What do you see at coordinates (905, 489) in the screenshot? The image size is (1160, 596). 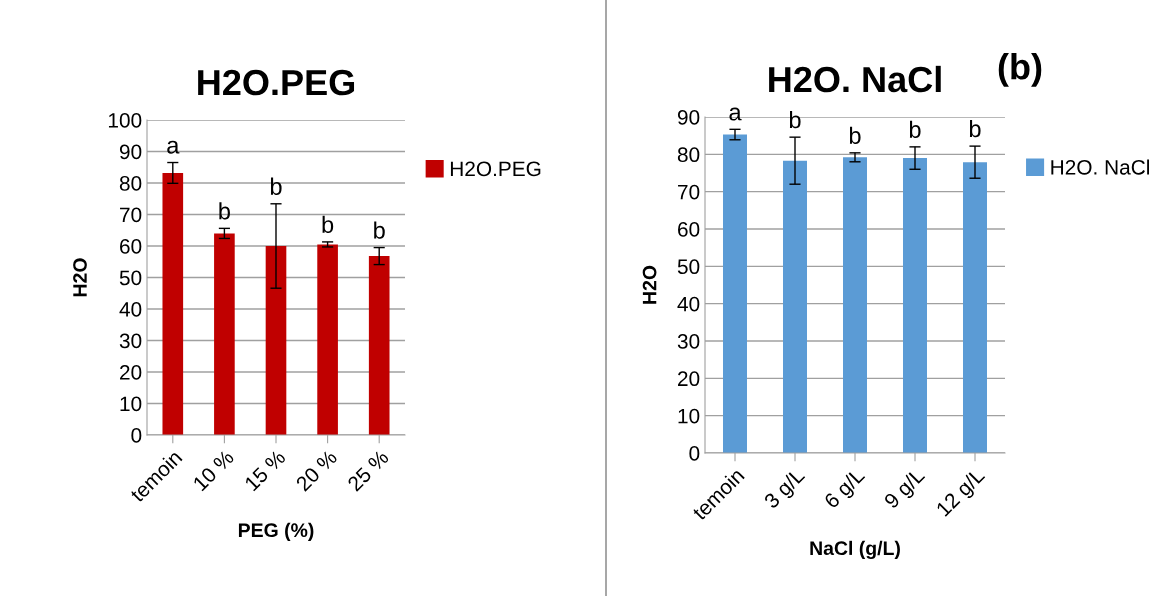 I see `x-tick-label: 9 g/L` at bounding box center [905, 489].